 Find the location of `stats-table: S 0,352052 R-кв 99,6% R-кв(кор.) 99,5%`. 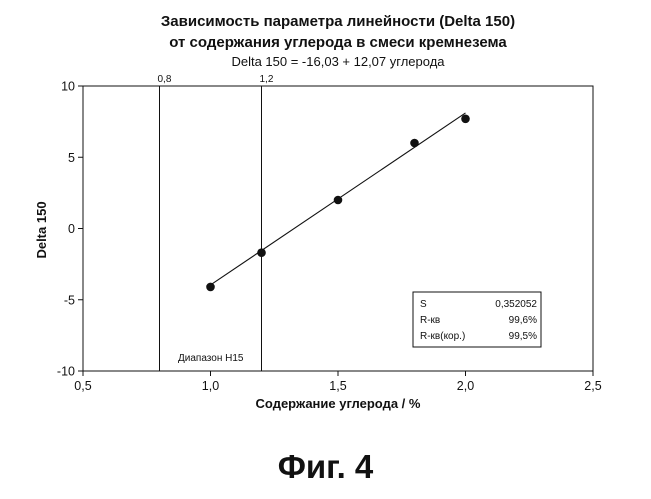

stats-table: S 0,352052 R-кв 99,6% R-кв(кор.) 99,5% is located at coordinates (477, 319).